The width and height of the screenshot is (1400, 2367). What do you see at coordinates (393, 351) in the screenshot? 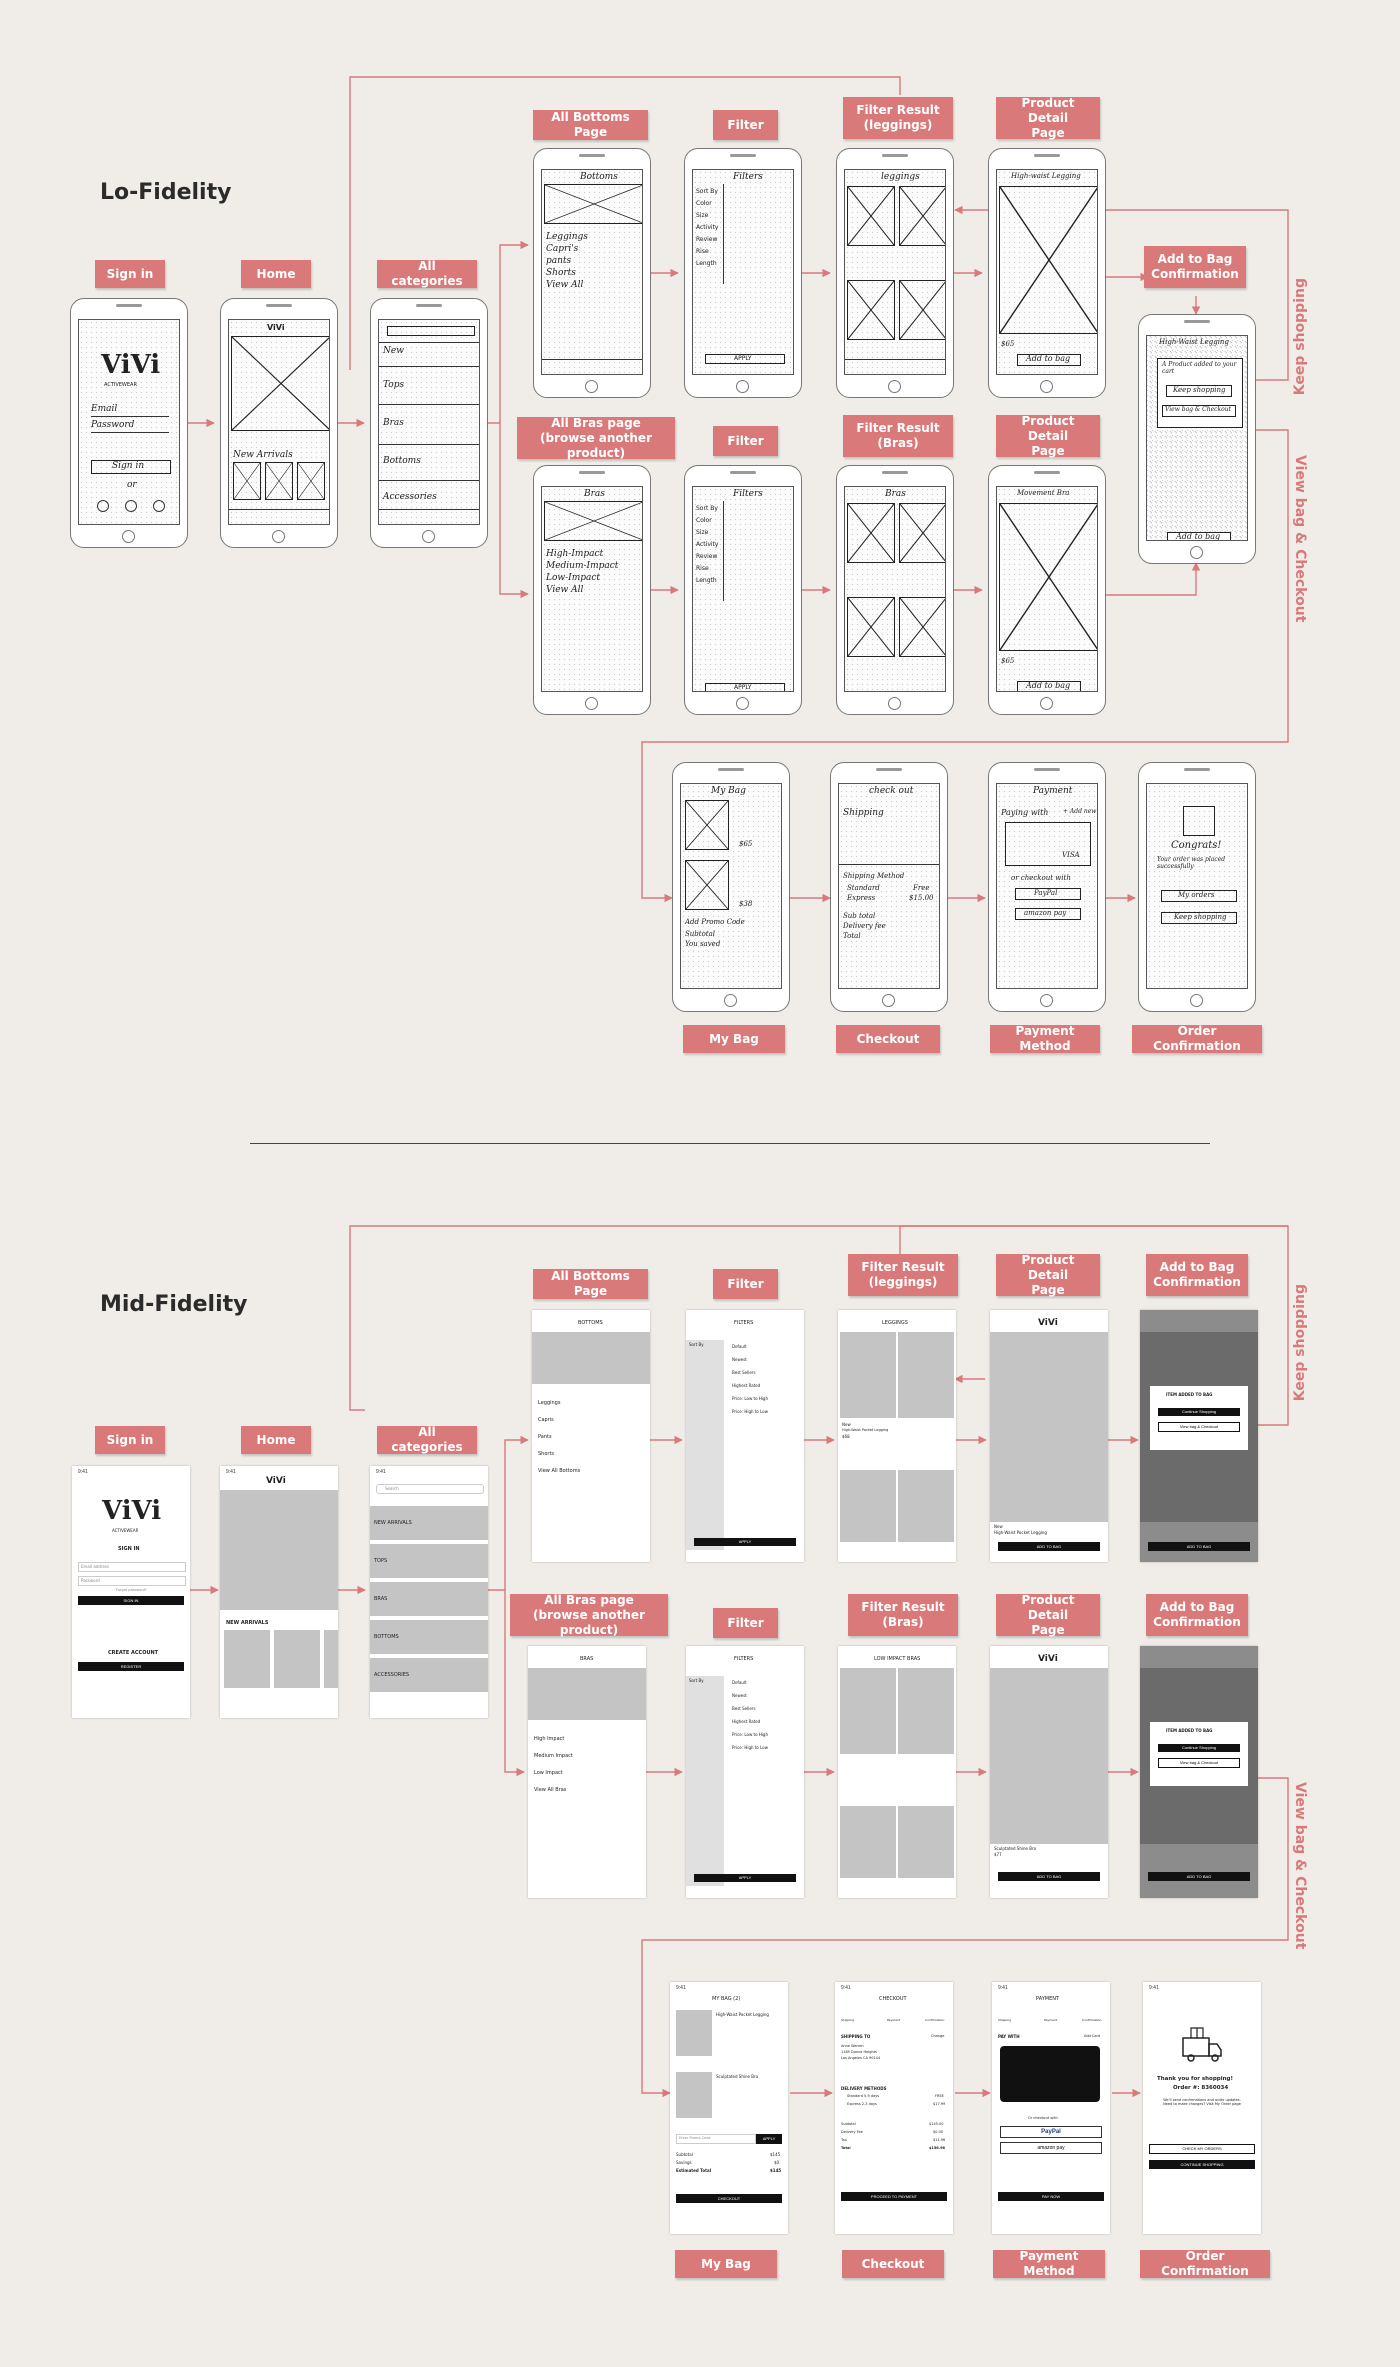
I see `category-item: New` at bounding box center [393, 351].